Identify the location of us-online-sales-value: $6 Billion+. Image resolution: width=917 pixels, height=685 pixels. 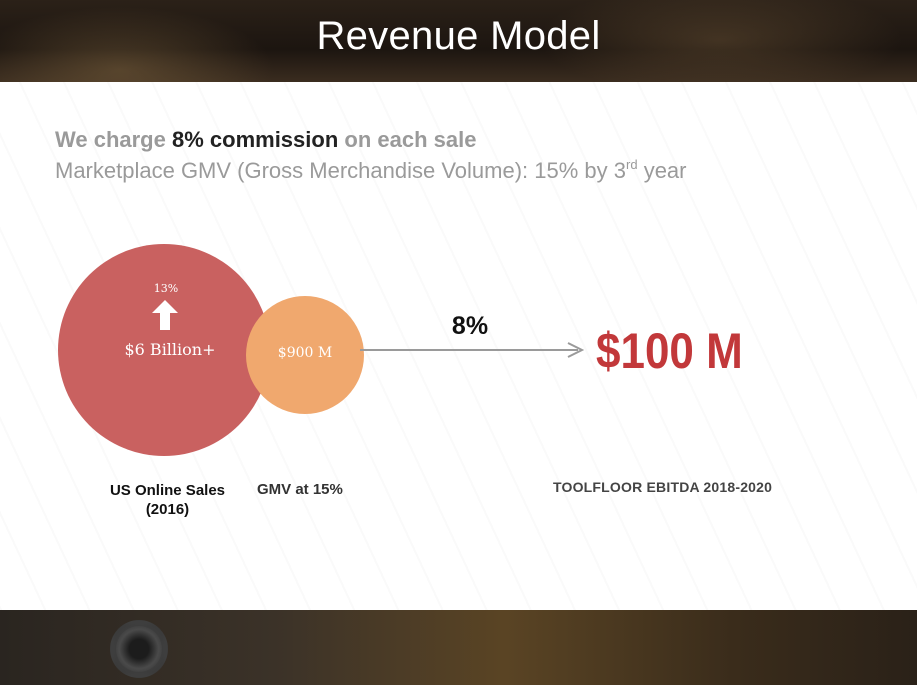
(170, 349).